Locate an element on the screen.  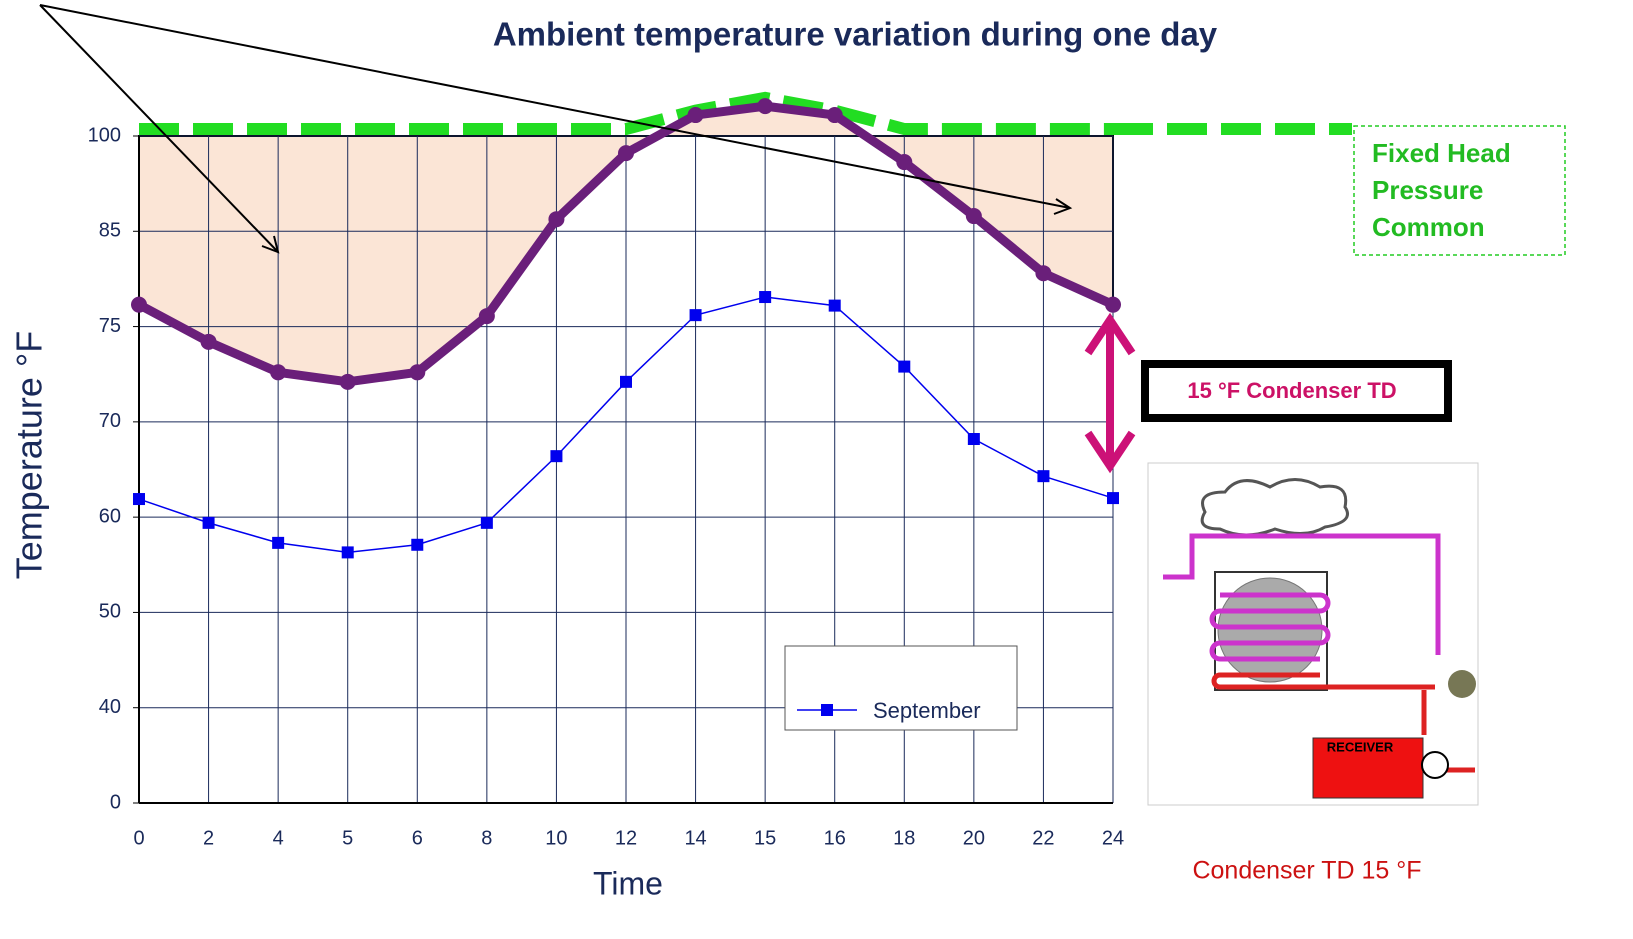
x-tick-label: 20 is located at coordinates (974, 838).